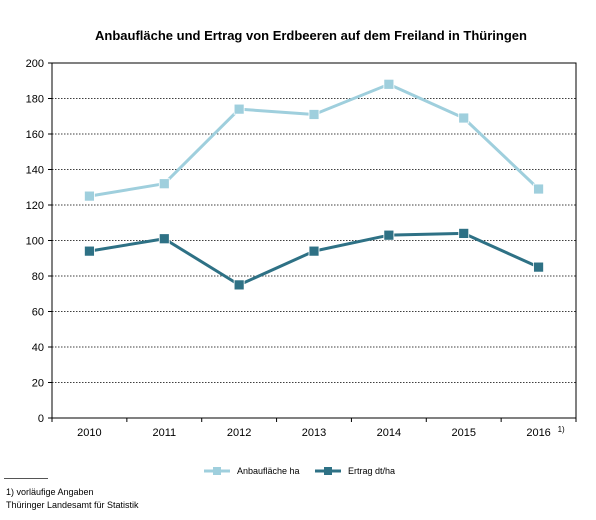  I want to click on source-note: Thüringer Landesamt für Statistik, so click(72, 505).